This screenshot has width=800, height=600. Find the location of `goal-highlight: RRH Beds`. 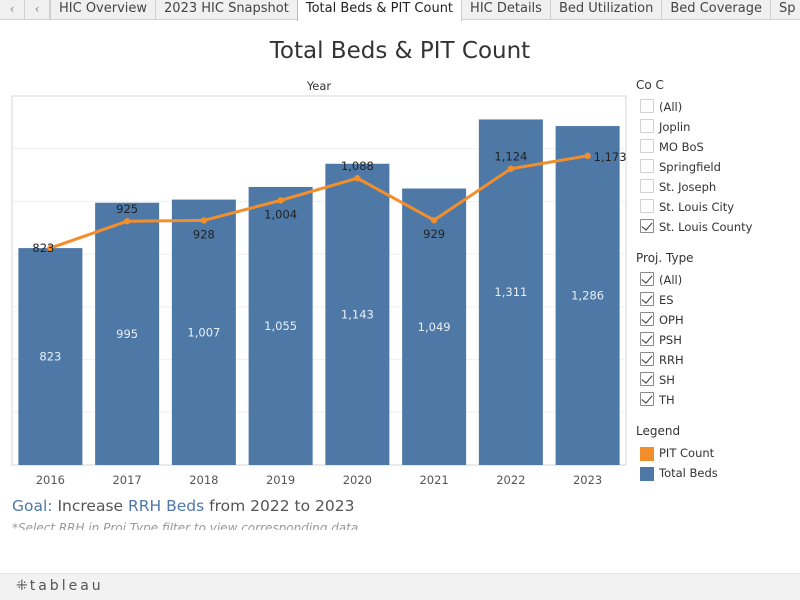

goal-highlight: RRH Beds is located at coordinates (166, 506).